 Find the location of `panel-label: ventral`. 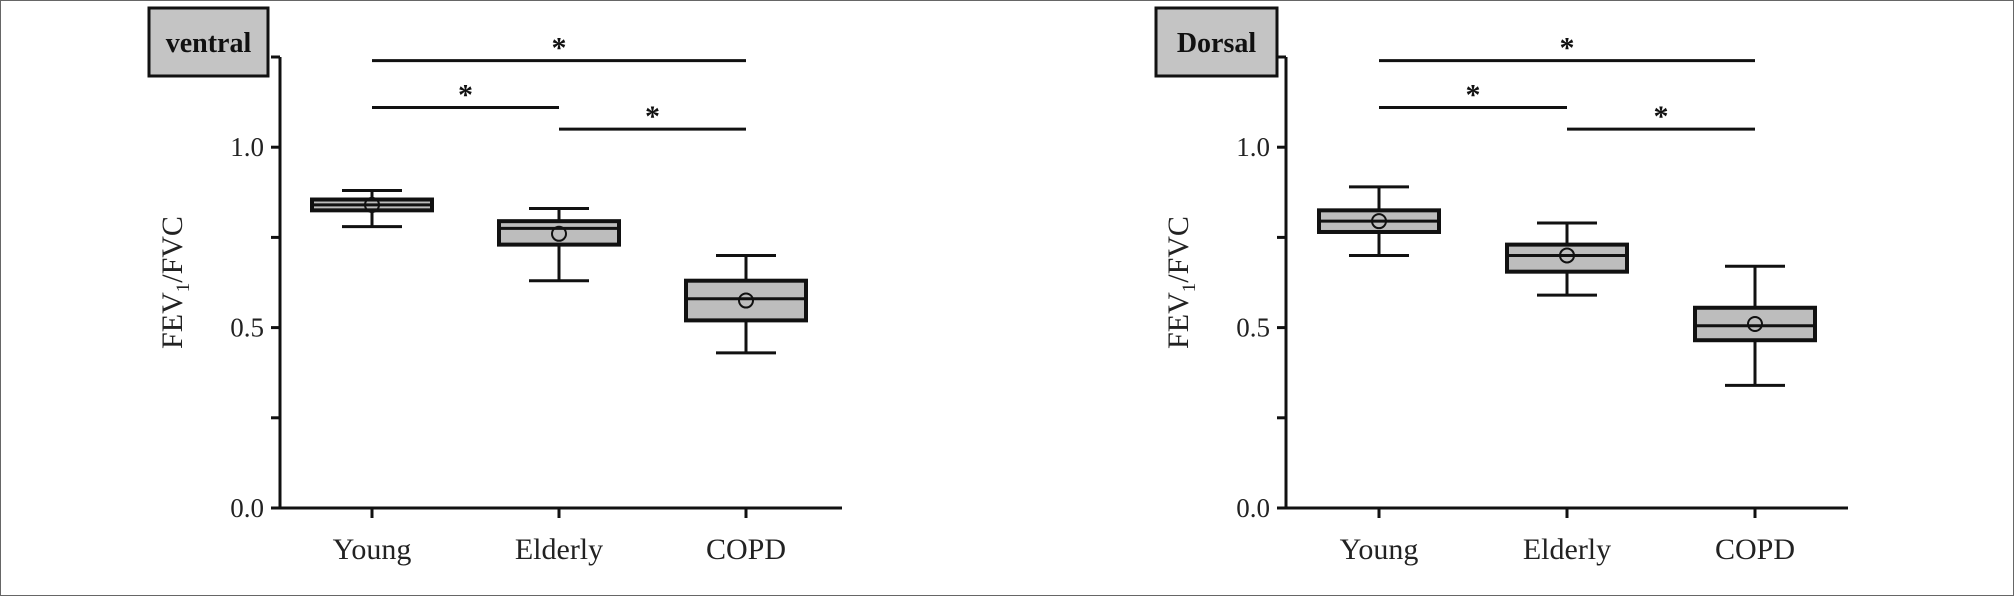

panel-label: ventral is located at coordinates (209, 43).